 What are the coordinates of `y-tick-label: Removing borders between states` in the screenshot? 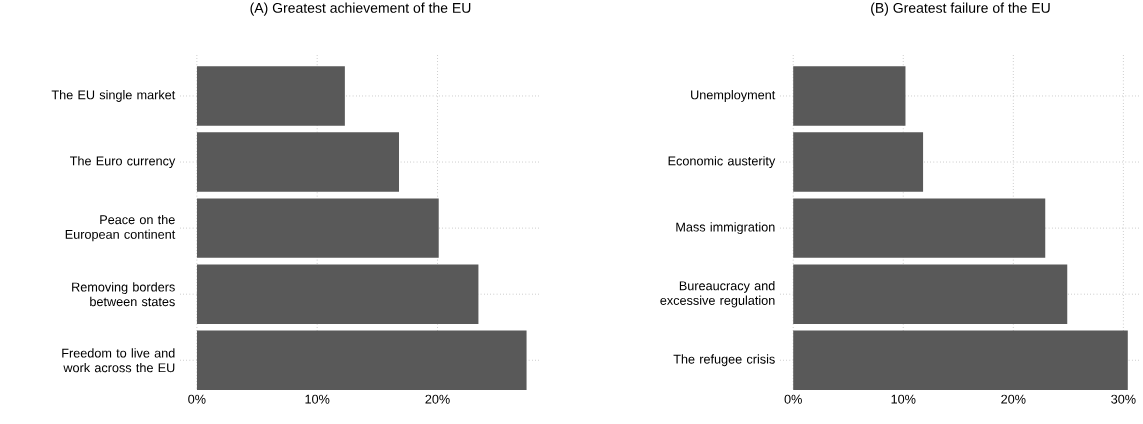 It's located at (123, 294).